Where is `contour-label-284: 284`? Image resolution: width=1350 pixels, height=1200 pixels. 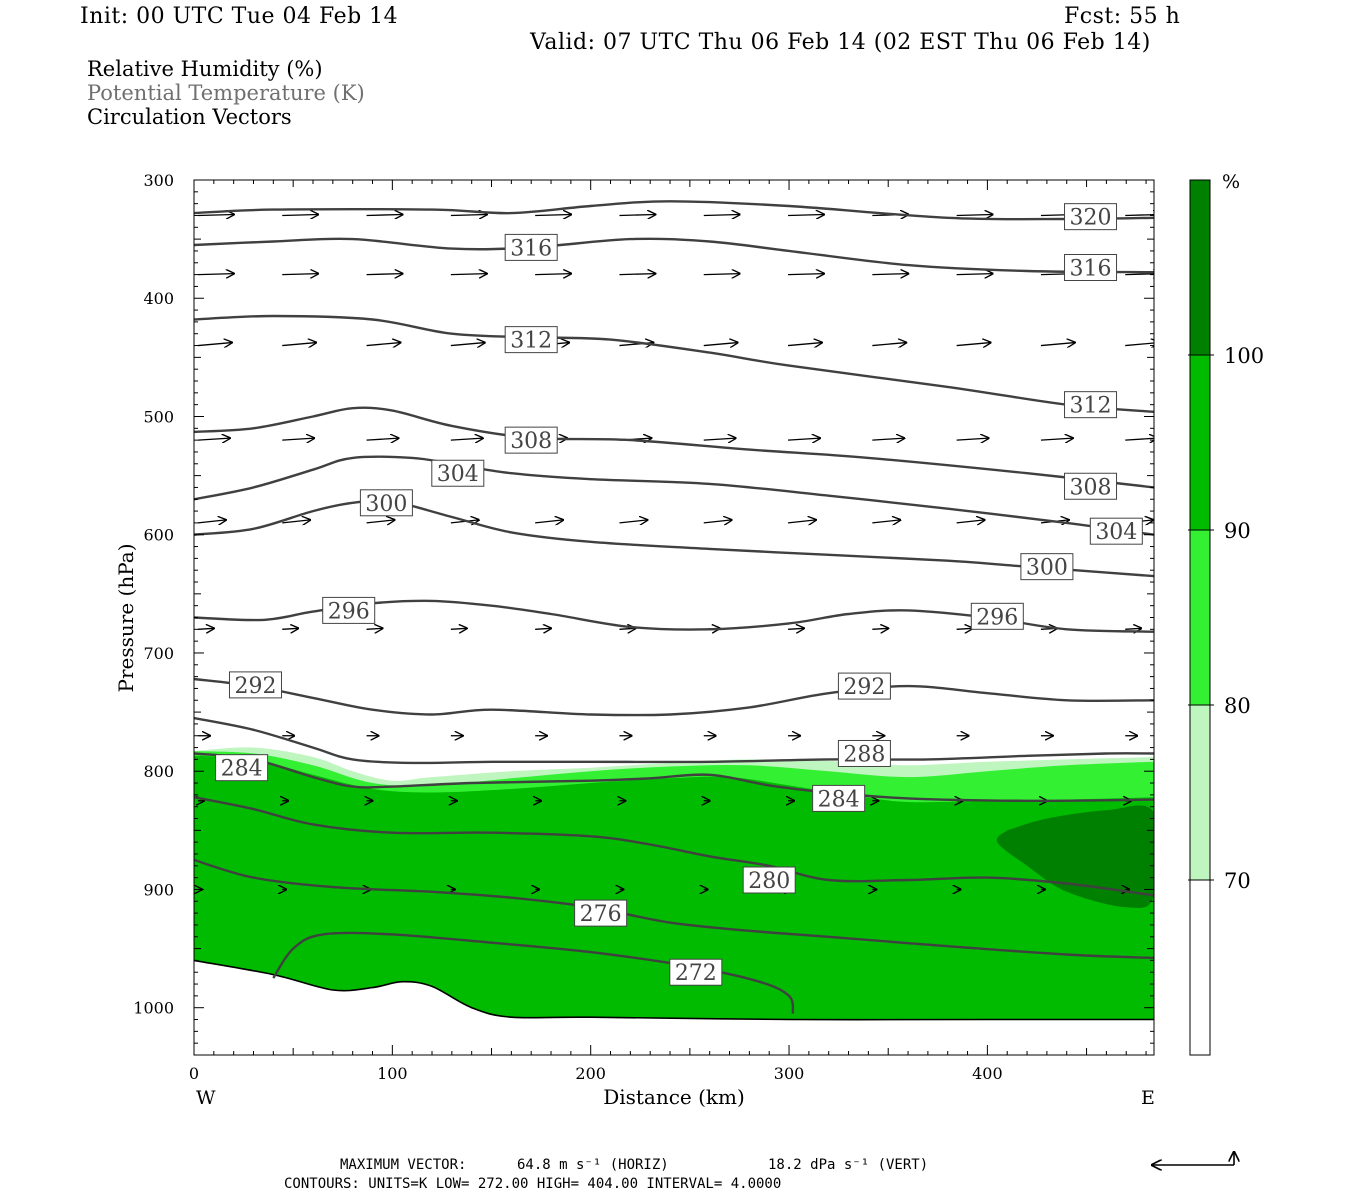
contour-label-284: 284 is located at coordinates (242, 769).